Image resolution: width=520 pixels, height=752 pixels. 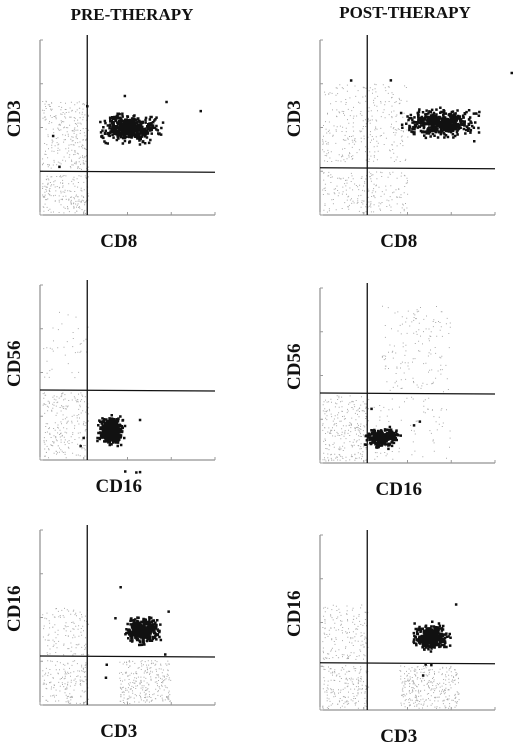 What do you see at coordinates (132, 14) in the screenshot?
I see `column-title: PRE-THERAPY` at bounding box center [132, 14].